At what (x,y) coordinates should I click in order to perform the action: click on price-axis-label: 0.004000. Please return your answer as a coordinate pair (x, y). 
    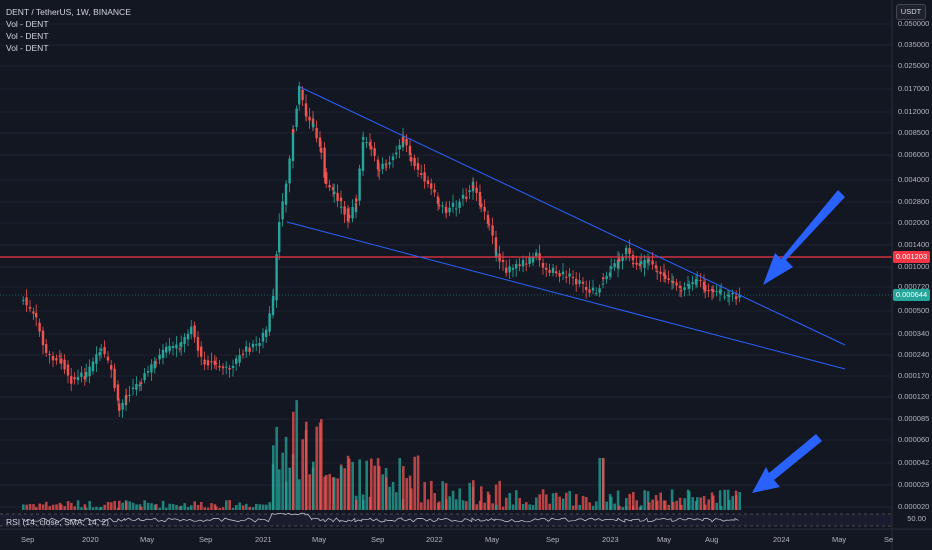
    Looking at the image, I should click on (914, 179).